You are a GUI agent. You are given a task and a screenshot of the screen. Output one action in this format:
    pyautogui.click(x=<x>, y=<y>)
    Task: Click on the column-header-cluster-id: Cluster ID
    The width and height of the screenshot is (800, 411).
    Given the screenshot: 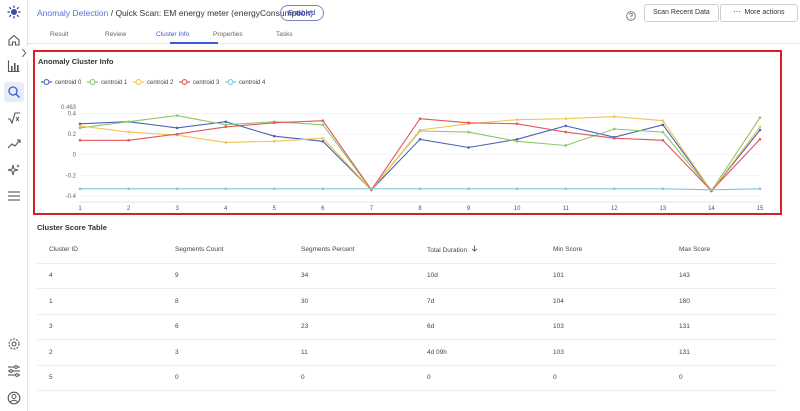 What is the action you would take?
    pyautogui.click(x=100, y=250)
    